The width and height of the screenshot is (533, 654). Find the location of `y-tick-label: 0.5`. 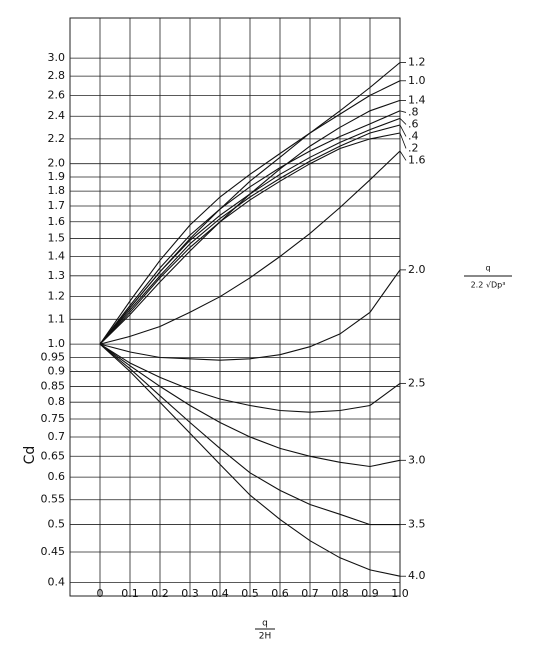

y-tick-label: 0.5 is located at coordinates (57, 524).